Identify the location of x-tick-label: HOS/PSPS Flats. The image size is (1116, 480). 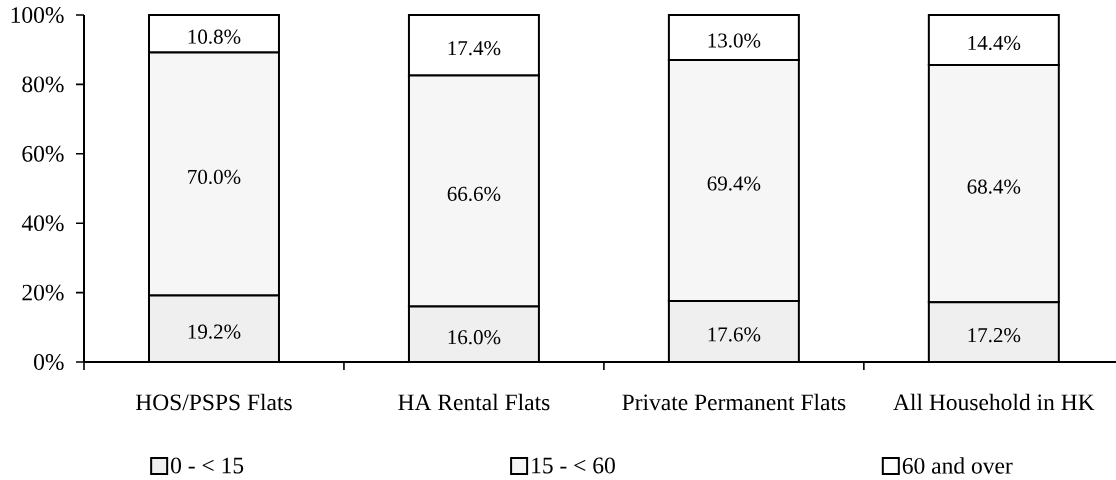
(213, 402).